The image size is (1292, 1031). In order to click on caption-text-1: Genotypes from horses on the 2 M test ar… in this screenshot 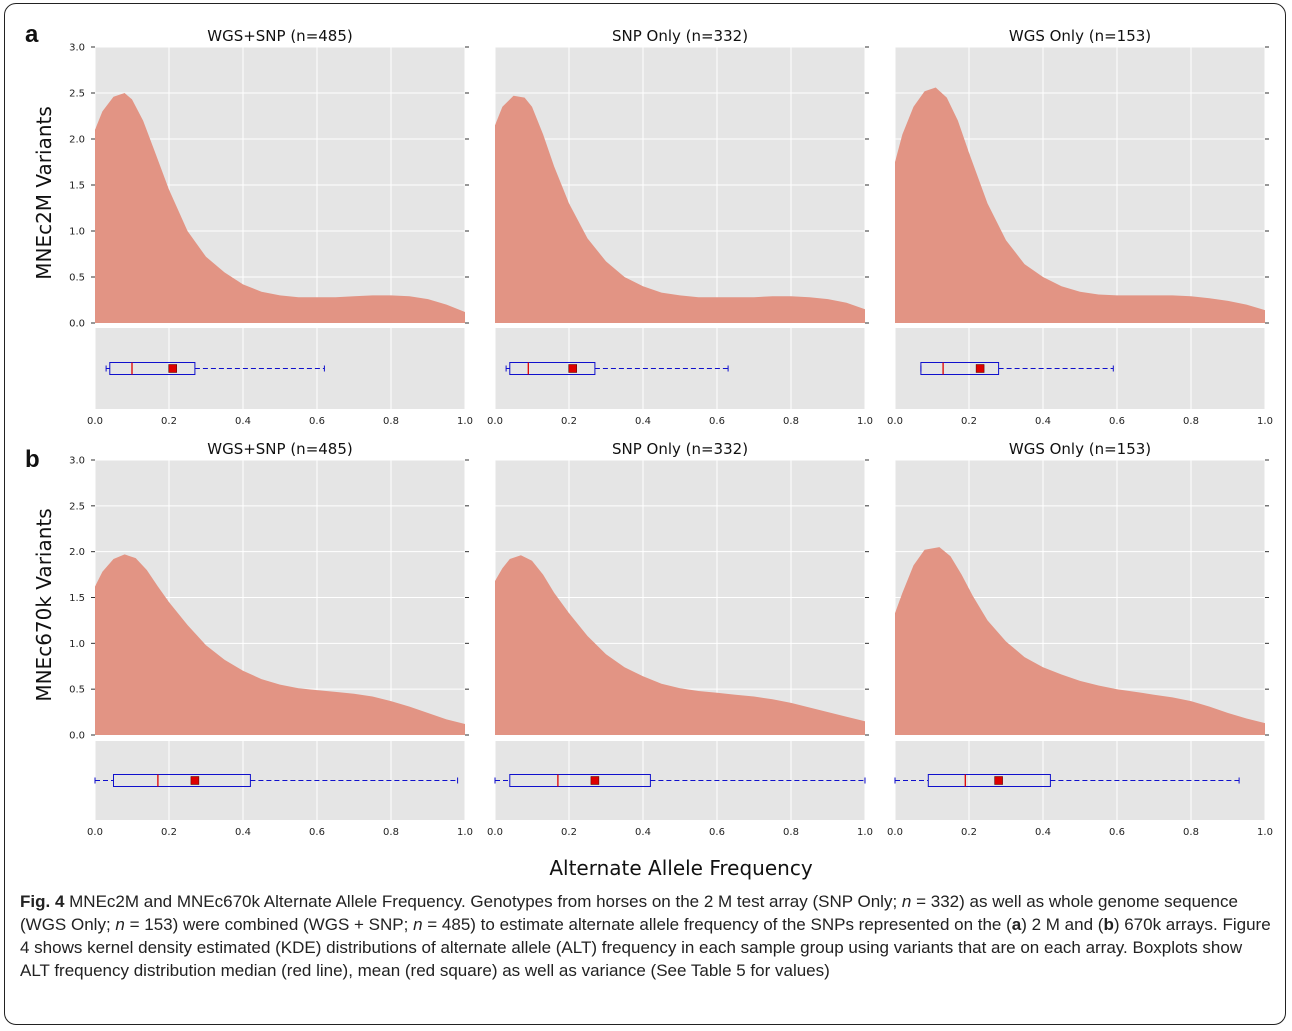, I will do `click(684, 901)`.